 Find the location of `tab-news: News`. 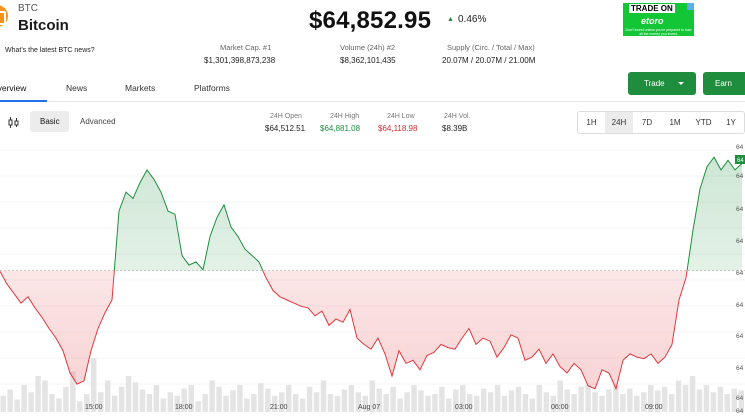

tab-news: News is located at coordinates (77, 88).